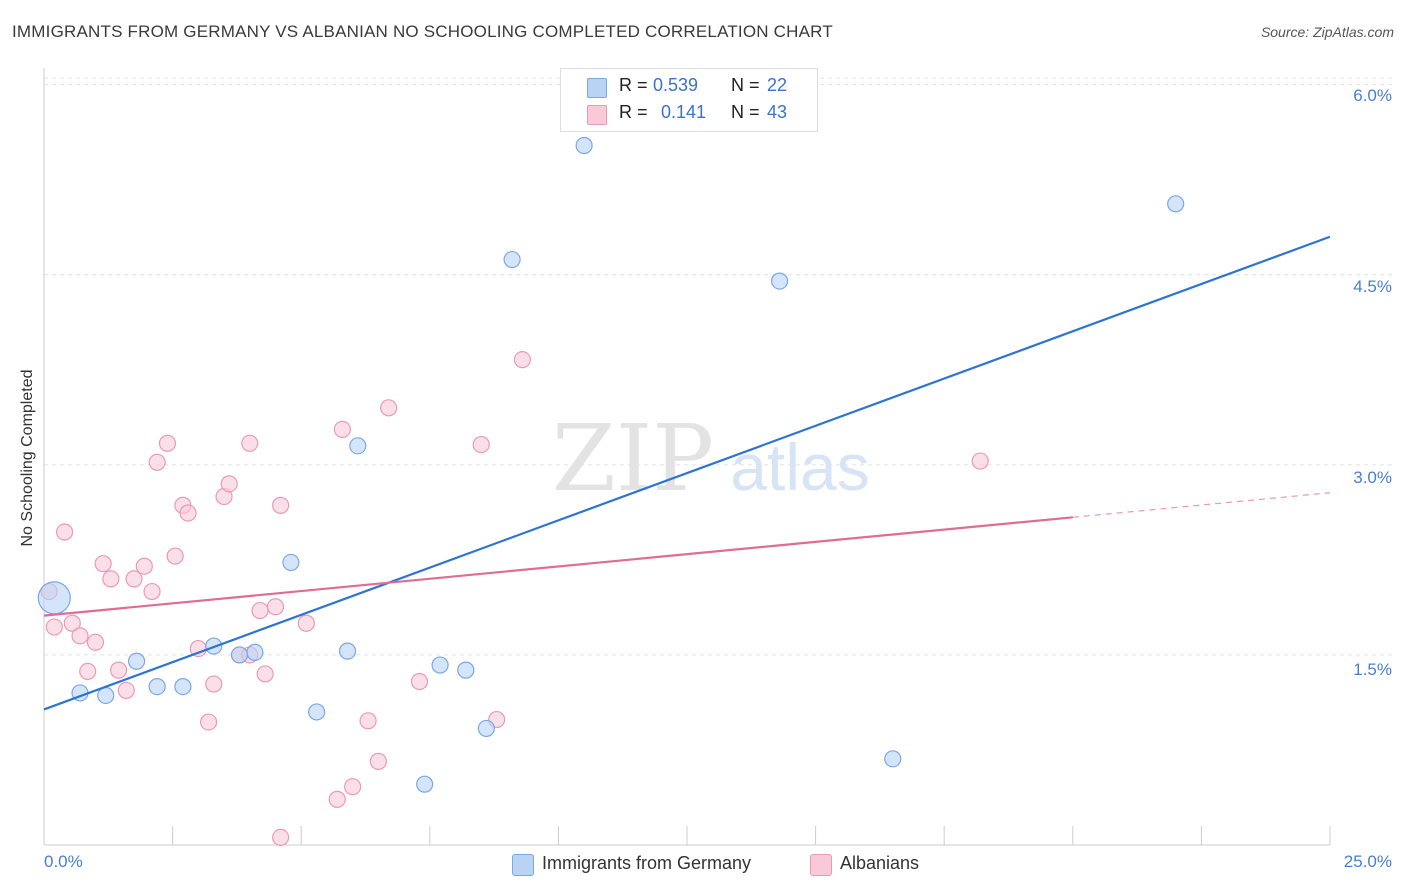  What do you see at coordinates (597, 88) in the screenshot?
I see `blue-swatch` at bounding box center [597, 88].